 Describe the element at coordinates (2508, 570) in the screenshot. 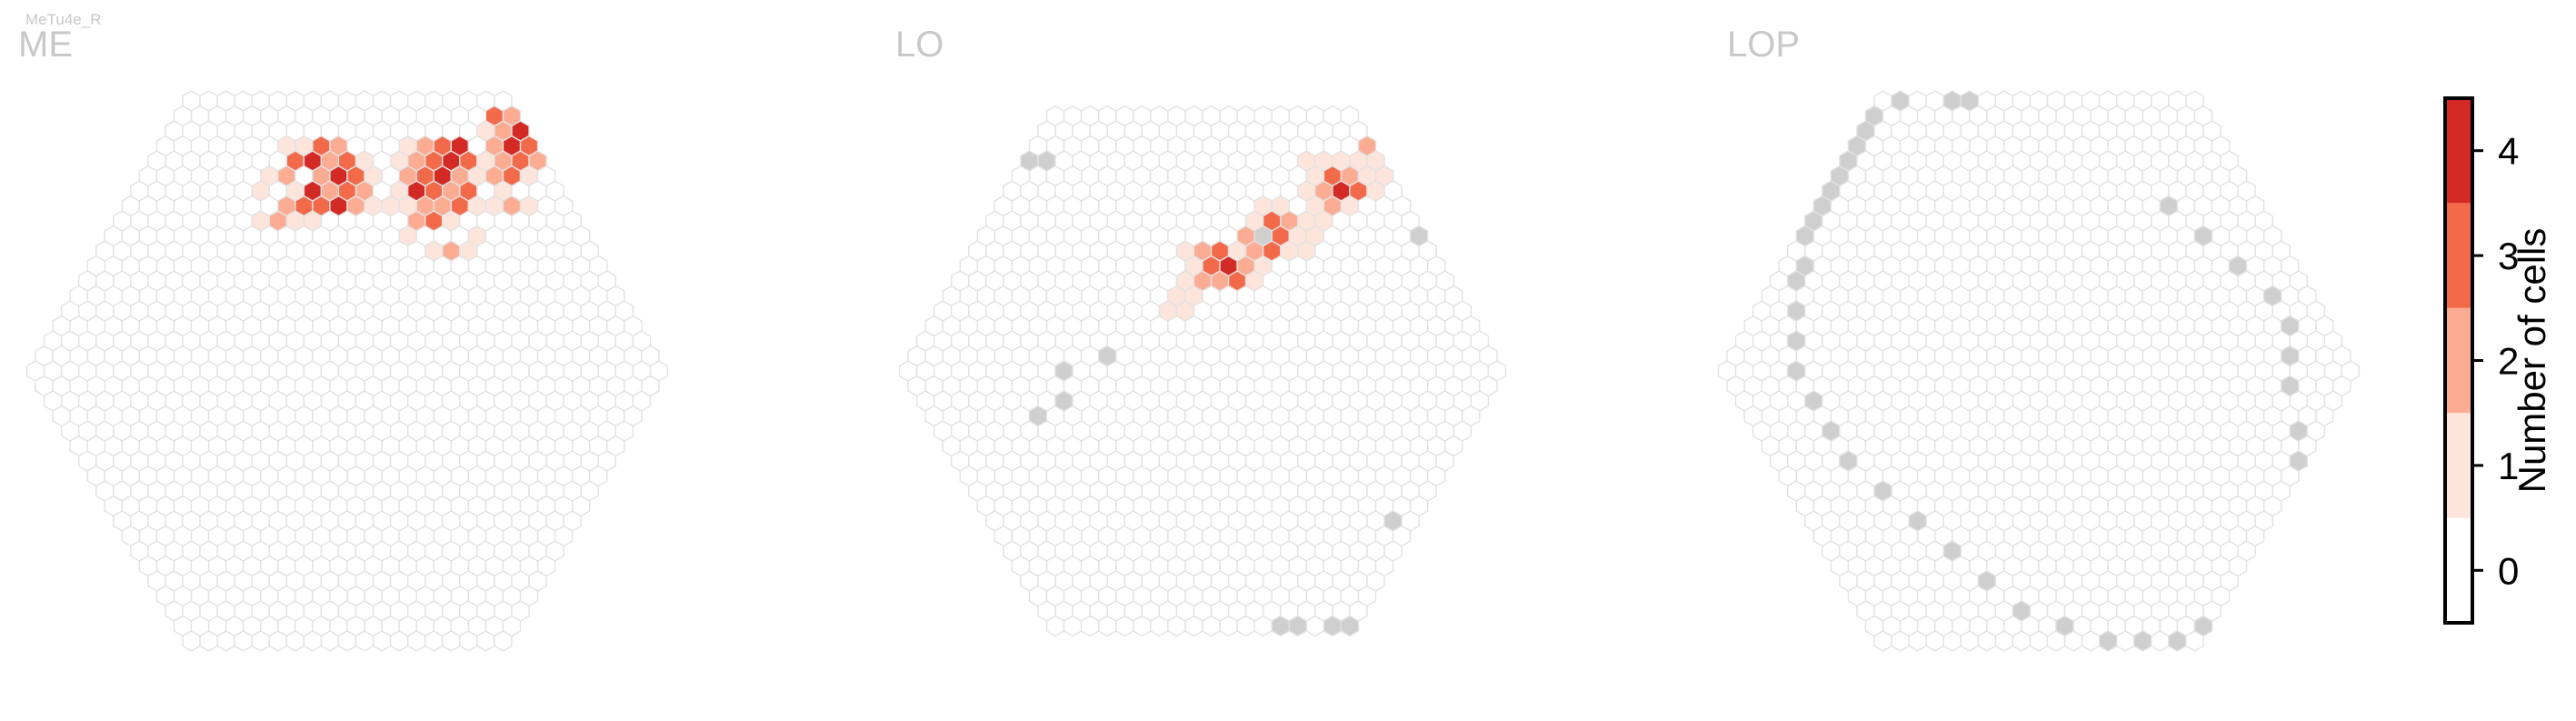

I see `colorbar-tick-label: 0` at that location.